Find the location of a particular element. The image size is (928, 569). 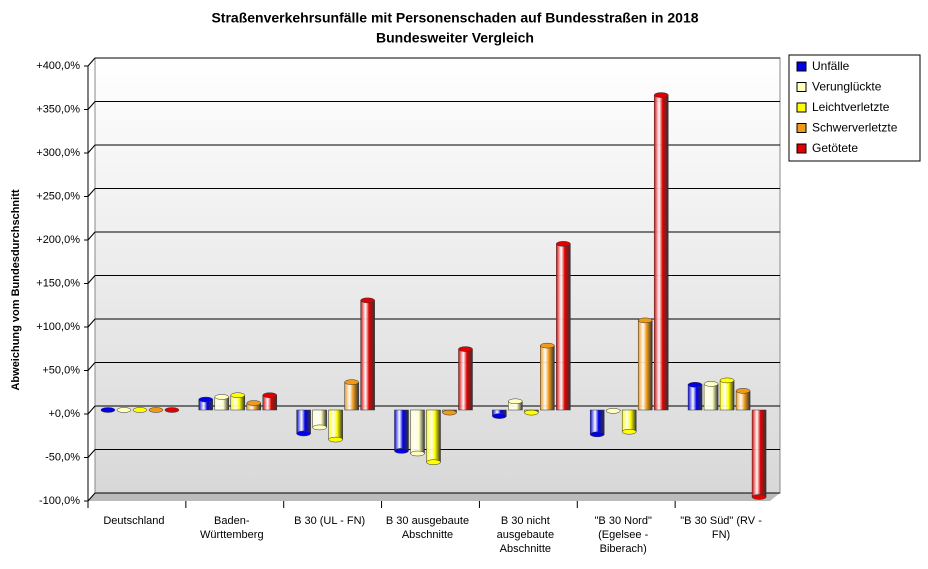

legend-label: Schwerverletzte is located at coordinates (855, 128).